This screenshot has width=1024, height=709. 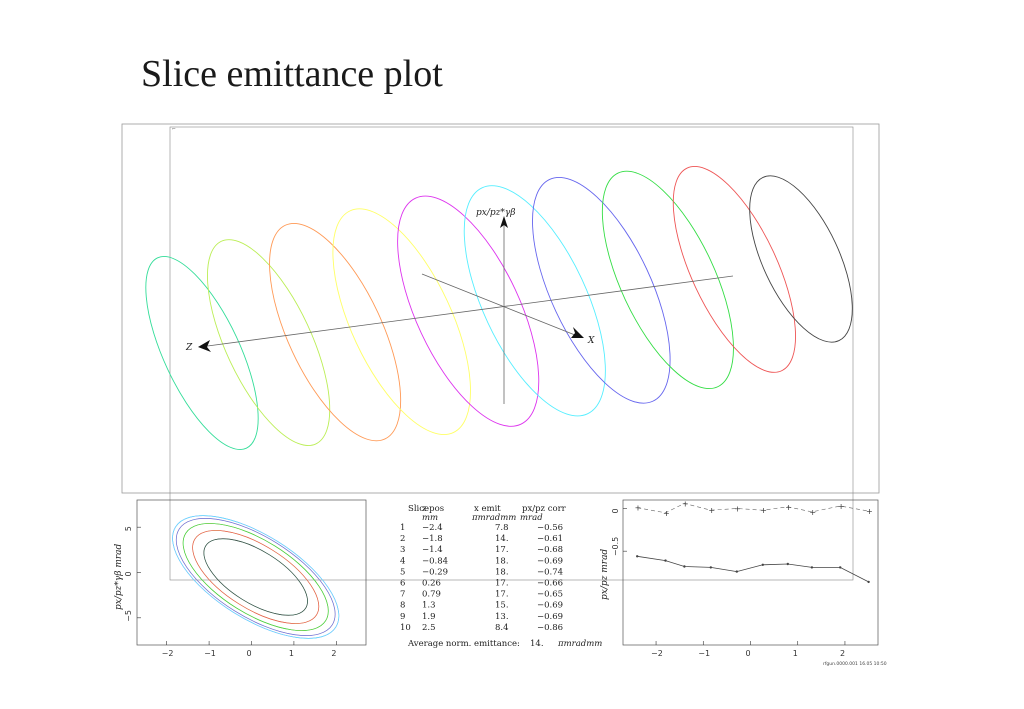 I want to click on table-header-unit: mm, so click(x=430, y=518).